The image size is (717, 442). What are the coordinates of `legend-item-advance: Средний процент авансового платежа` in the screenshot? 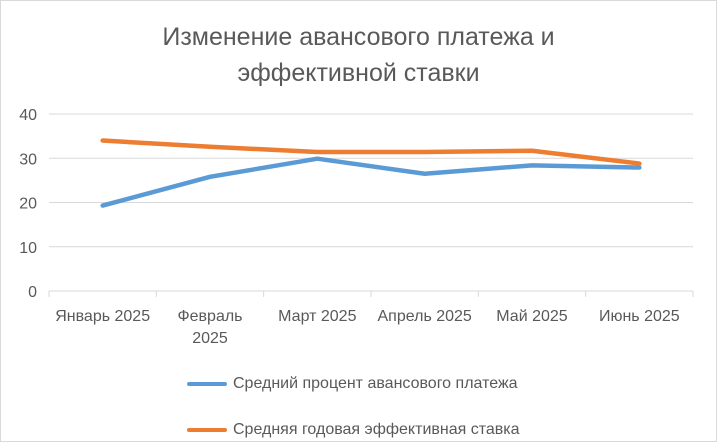 It's located at (353, 384).